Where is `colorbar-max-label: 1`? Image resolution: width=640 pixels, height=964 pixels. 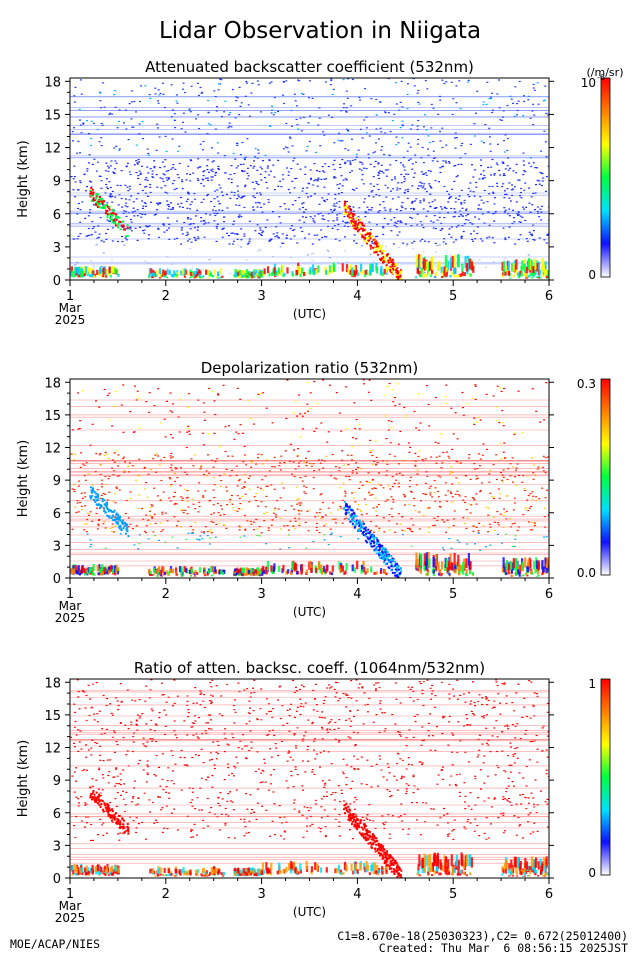
colorbar-max-label: 1 is located at coordinates (592, 684).